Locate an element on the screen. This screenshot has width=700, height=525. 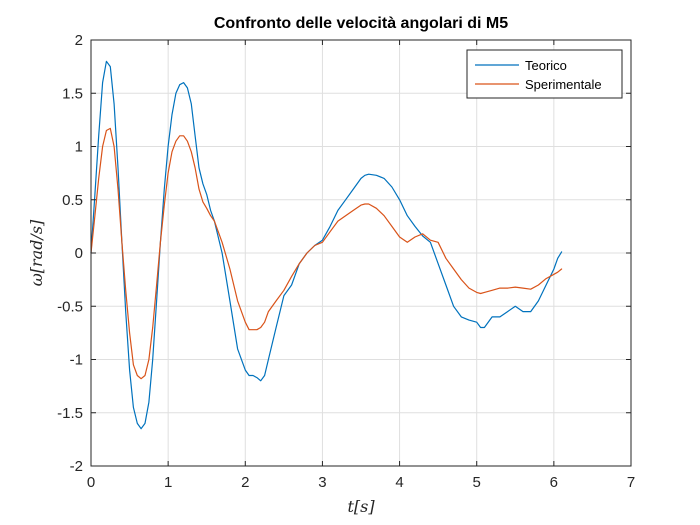
y-axis-label: ω[rad/s] is located at coordinates (36, 252).